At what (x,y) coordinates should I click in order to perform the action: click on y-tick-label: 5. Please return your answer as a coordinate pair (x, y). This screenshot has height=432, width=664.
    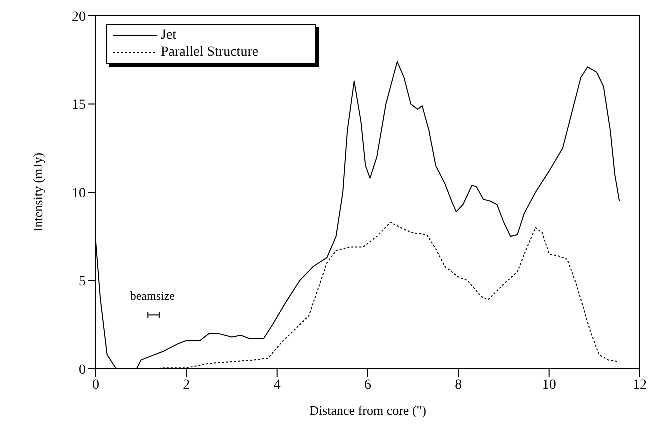
    Looking at the image, I should click on (82, 282).